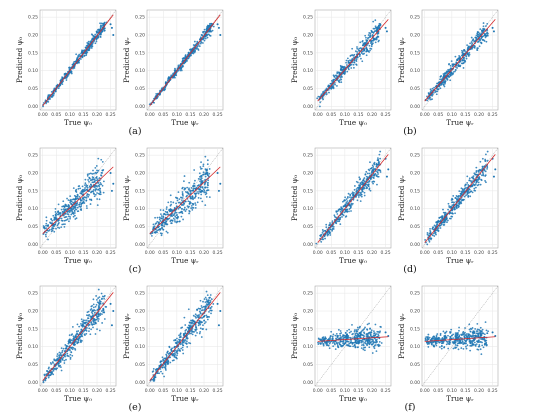 Image resolution: width=550 pixels, height=414 pixels. Describe the element at coordinates (308, 227) in the screenshot. I see `y-tick-label: 0.05` at that location.